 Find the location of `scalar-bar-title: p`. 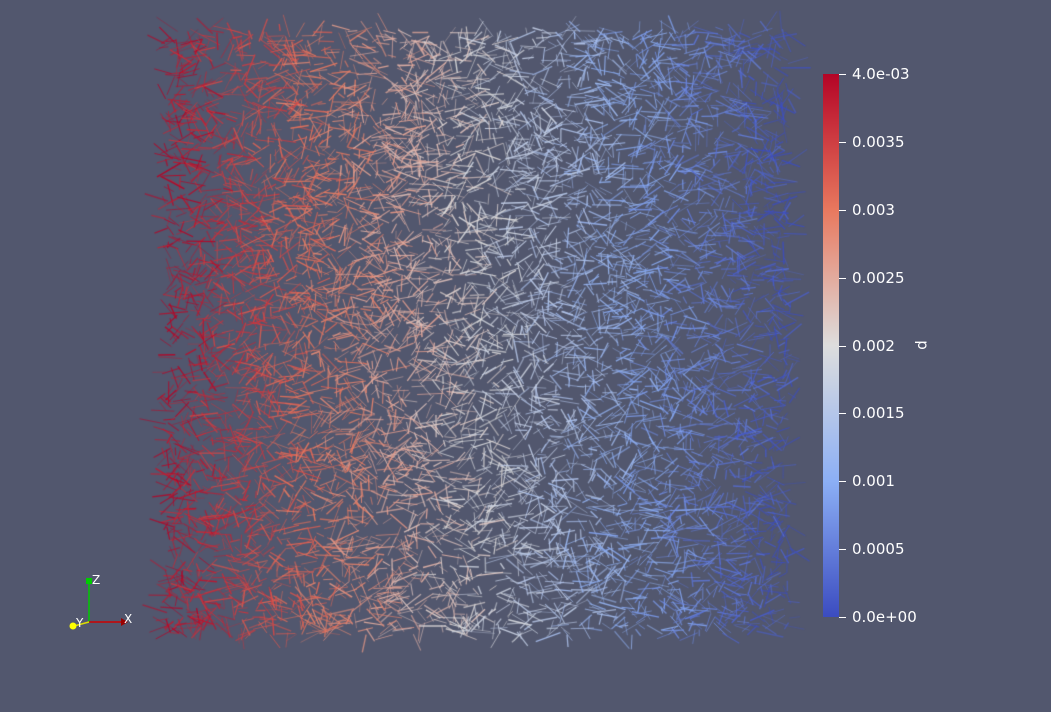

scalar-bar-title: p is located at coordinates (922, 345).